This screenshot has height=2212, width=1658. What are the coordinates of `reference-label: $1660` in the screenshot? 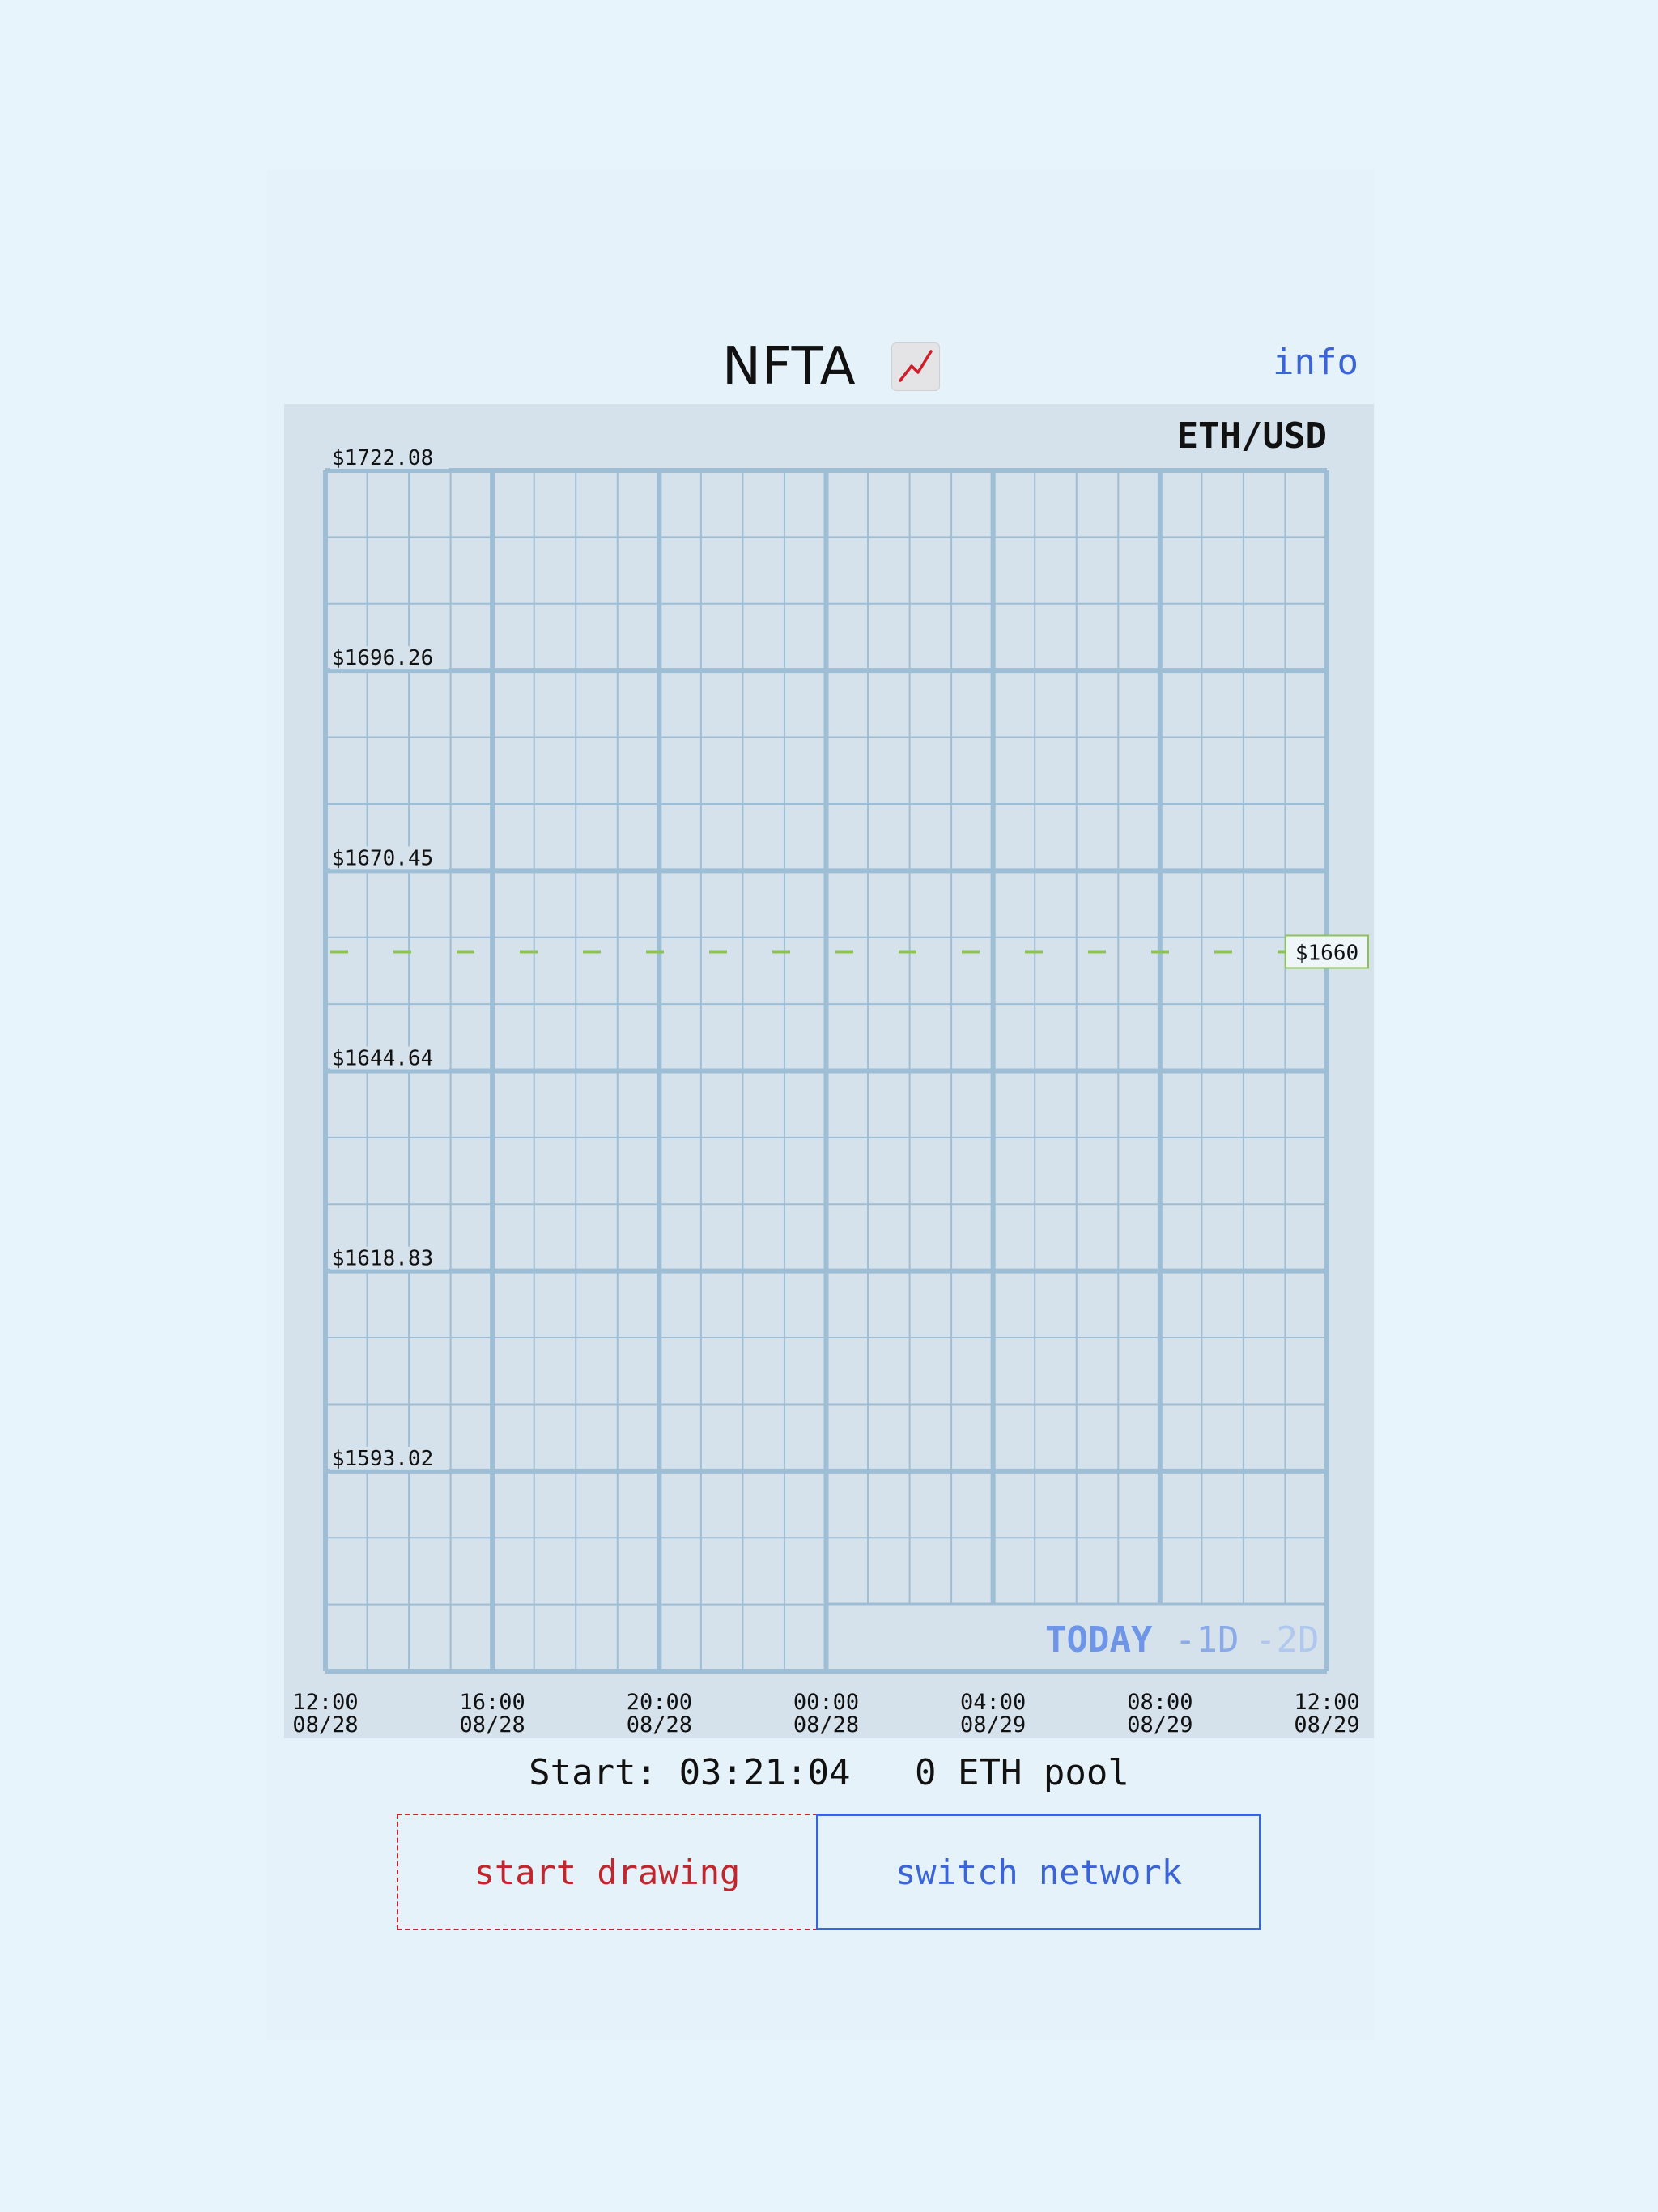 It's located at (1326, 953).